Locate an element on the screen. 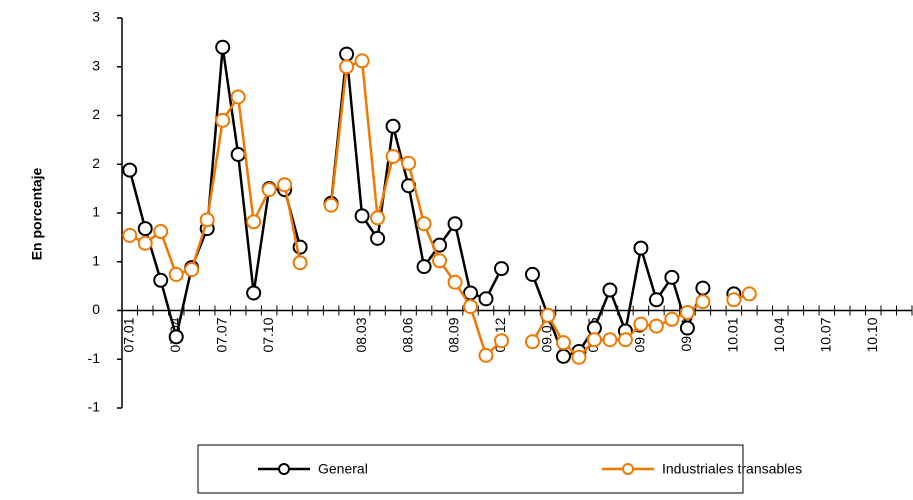 This screenshot has width=913, height=500. x-tick-label: 10.07 is located at coordinates (826, 334).